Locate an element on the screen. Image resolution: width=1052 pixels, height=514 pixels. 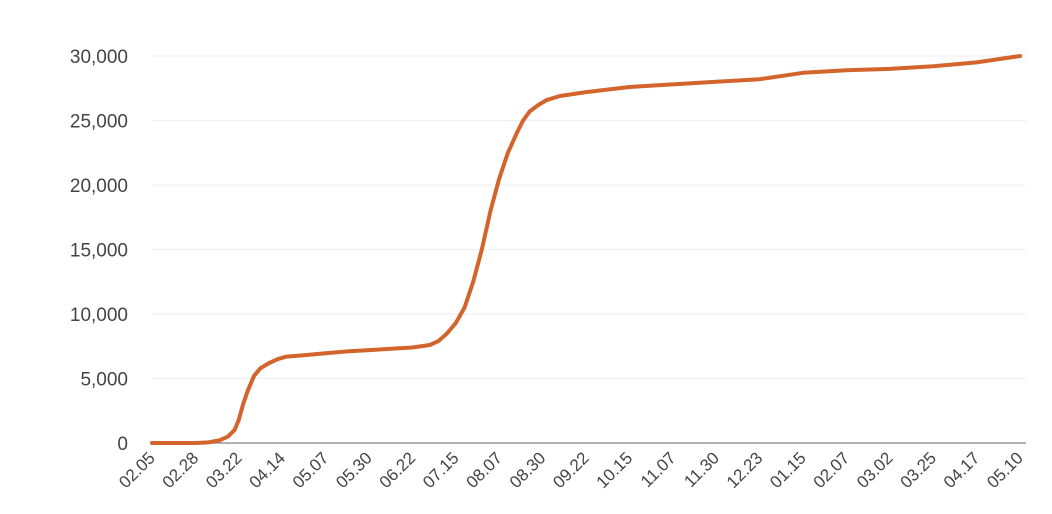
x-tick-label: 02.07 is located at coordinates (832, 470).